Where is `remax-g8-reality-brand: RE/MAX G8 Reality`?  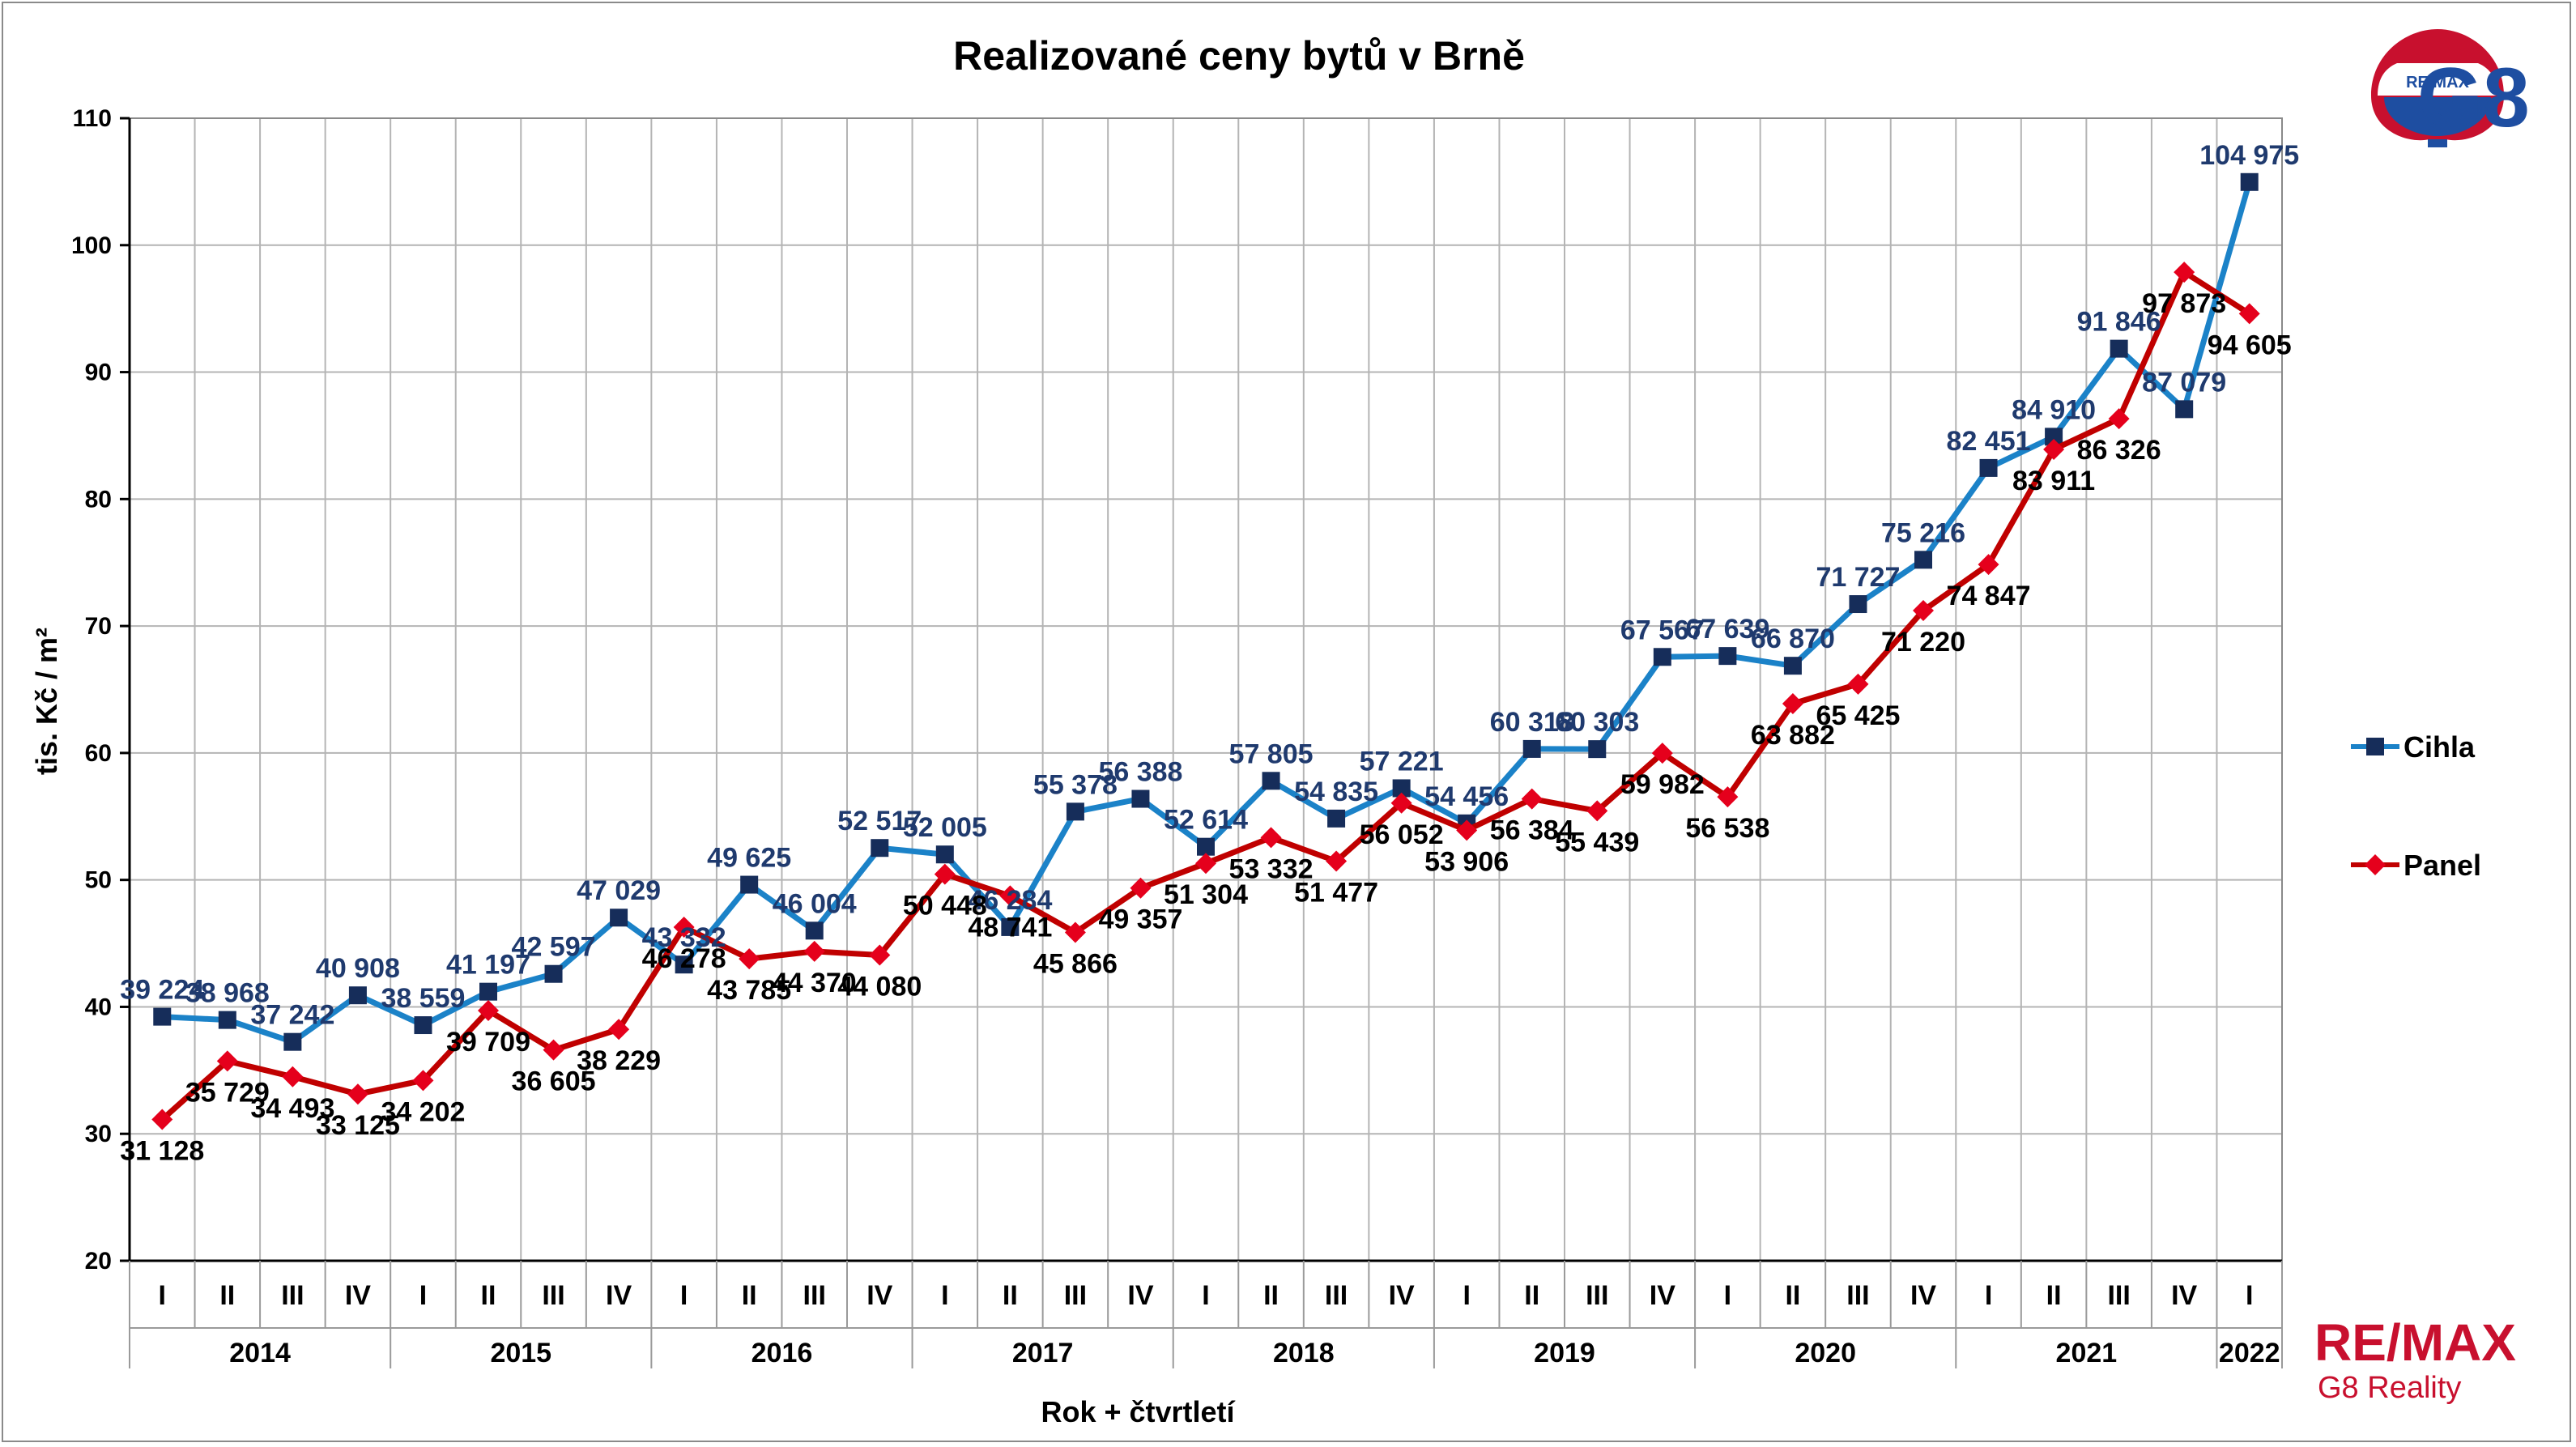
remax-g8-reality-brand: RE/MAX G8 Reality is located at coordinates (2415, 1359).